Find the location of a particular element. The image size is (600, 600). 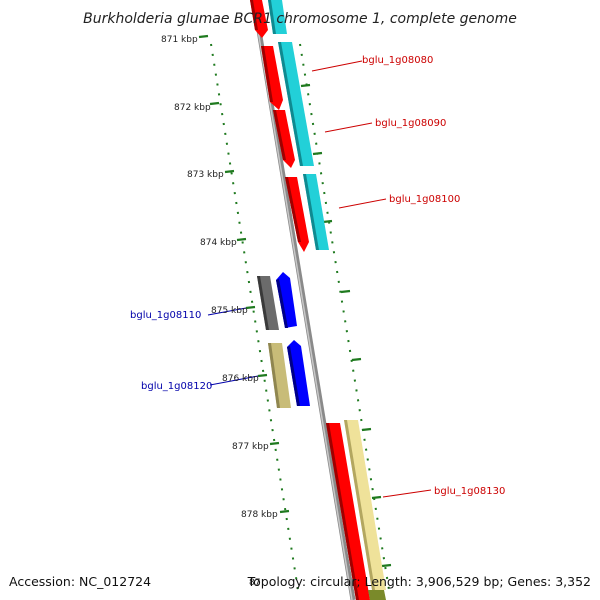

feature-cyan-bglu-1g08080 is located at coordinates (296, 104).